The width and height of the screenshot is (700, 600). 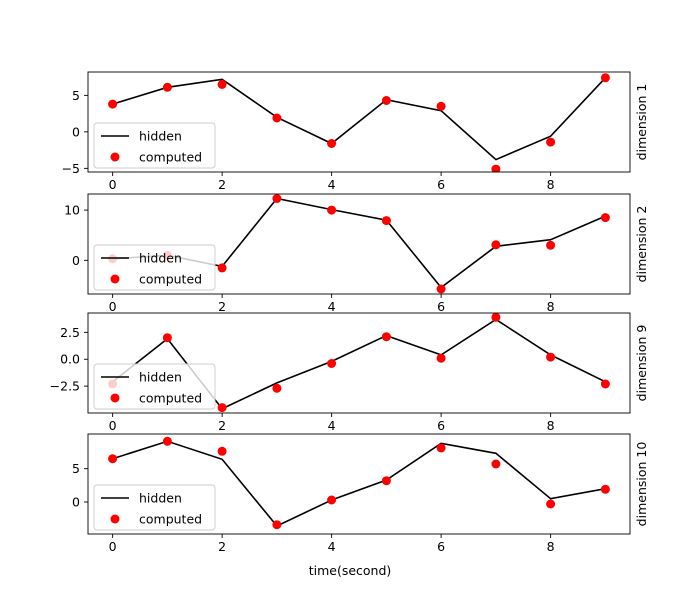 I want to click on y-tick-label: 2.5, so click(x=70, y=332).